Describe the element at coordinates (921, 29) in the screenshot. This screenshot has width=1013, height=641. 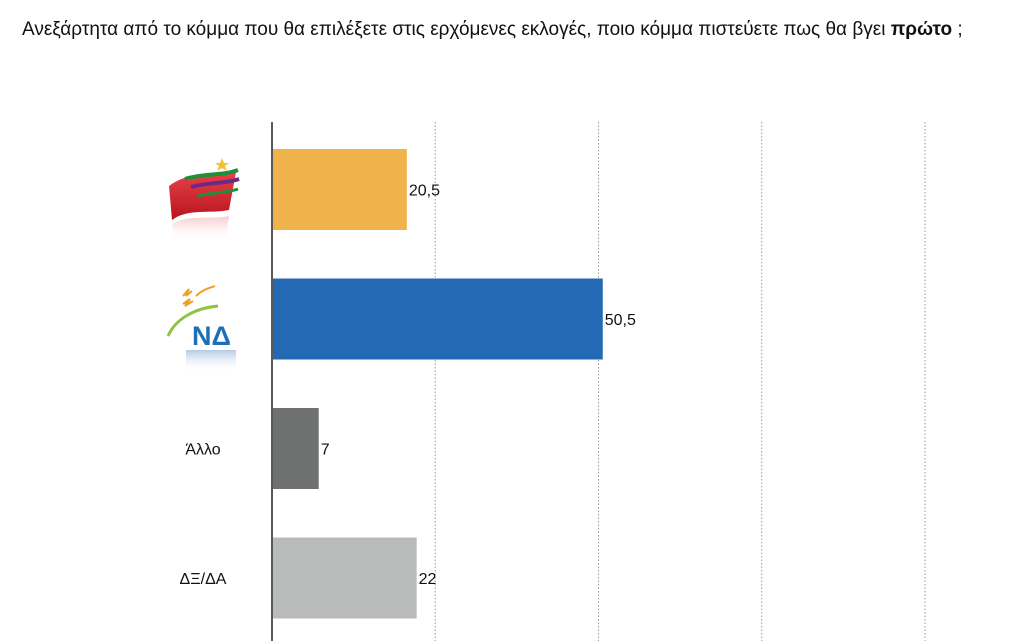
I see `question-text-bold: πρώτο` at that location.